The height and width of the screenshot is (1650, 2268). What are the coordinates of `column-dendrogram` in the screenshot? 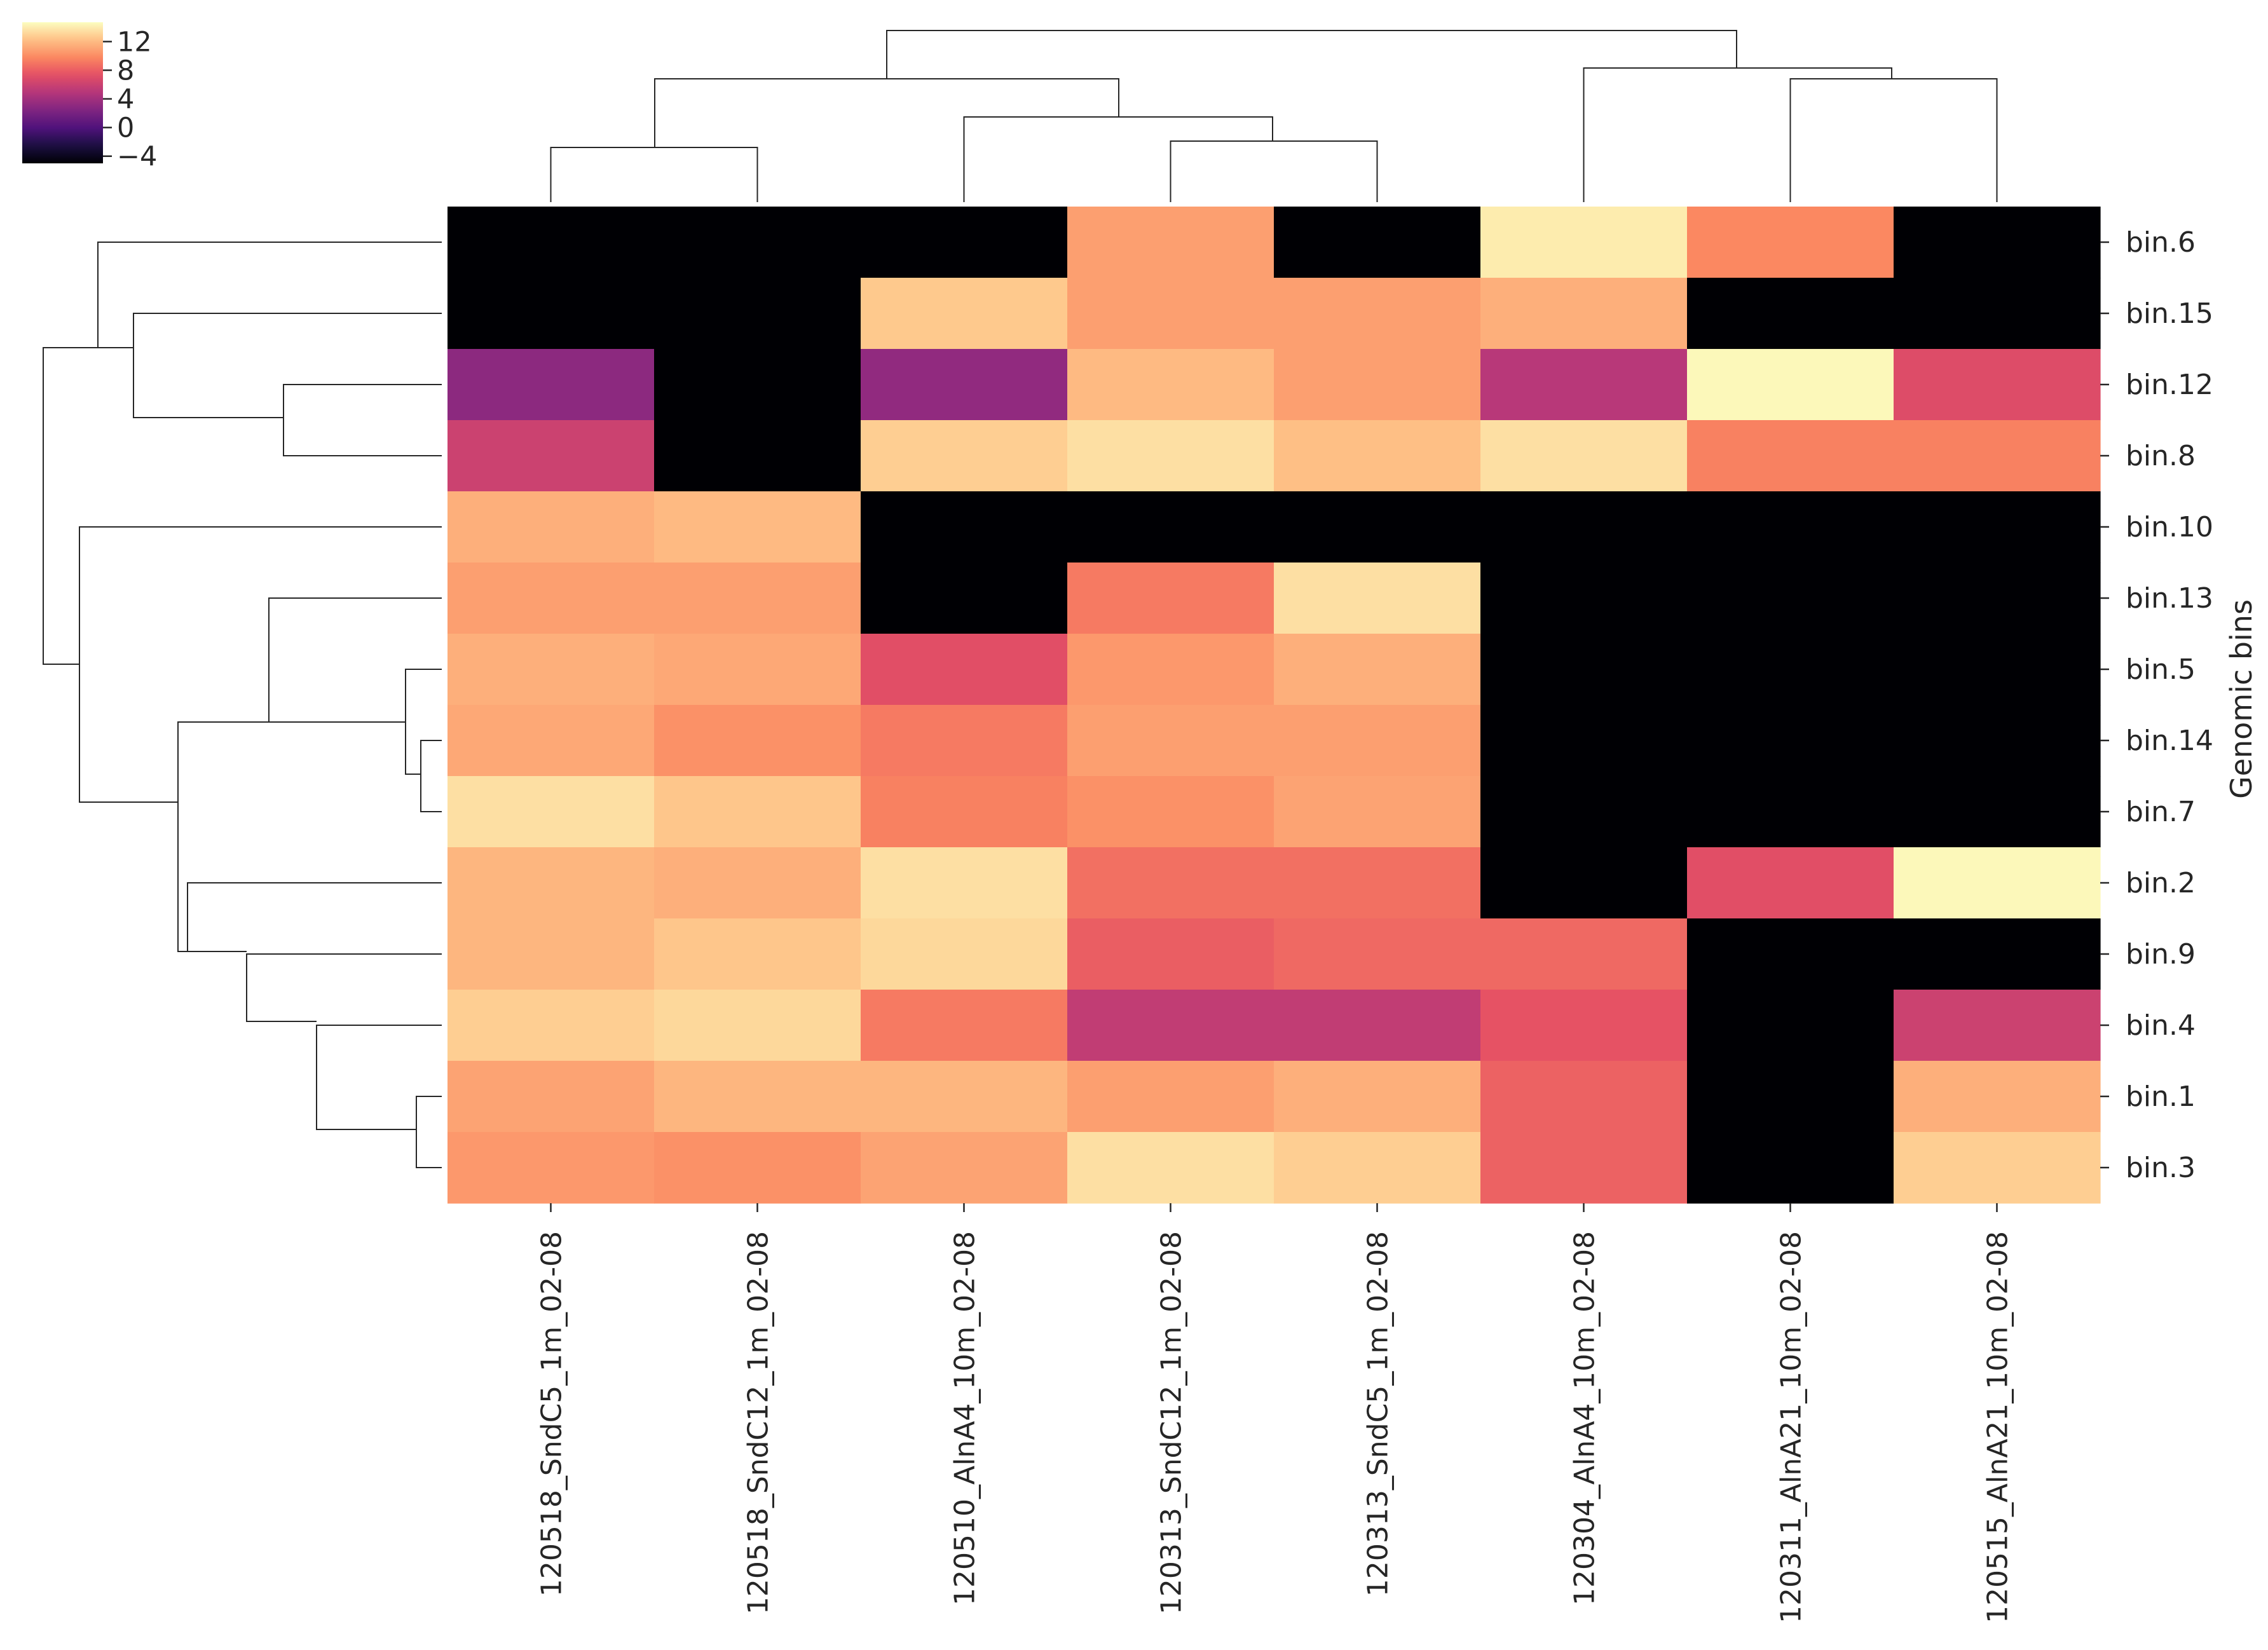 It's located at (1274, 116).